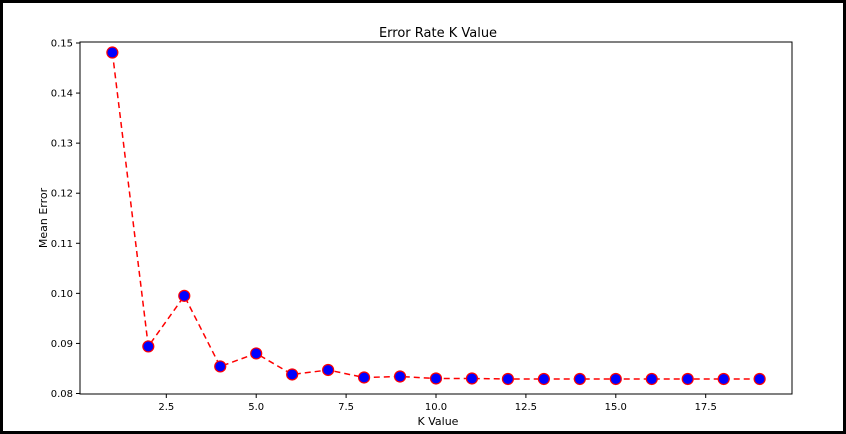 The height and width of the screenshot is (434, 846). I want to click on y-tick-label: 0.10, so click(62, 294).